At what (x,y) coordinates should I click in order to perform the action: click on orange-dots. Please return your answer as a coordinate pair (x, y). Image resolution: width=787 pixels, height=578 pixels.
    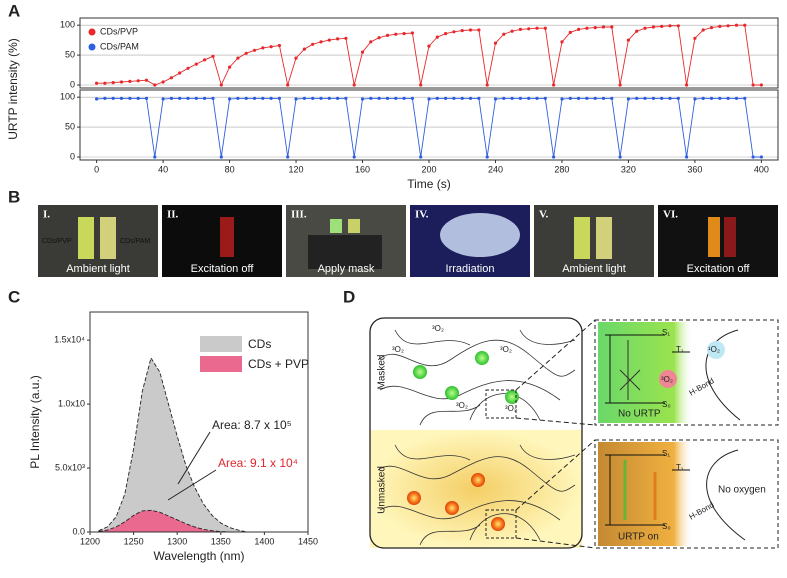
    Looking at the image, I should click on (456, 502).